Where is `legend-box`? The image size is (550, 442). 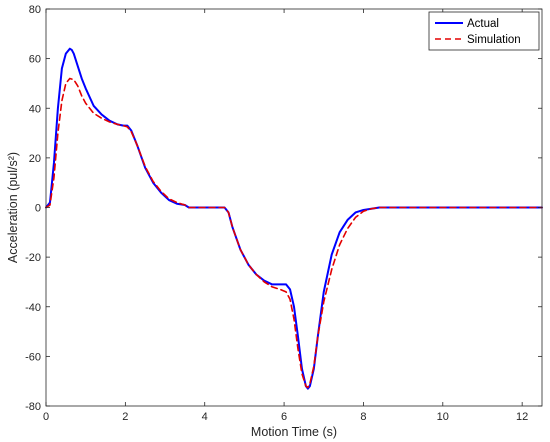
legend-box is located at coordinates (484, 31).